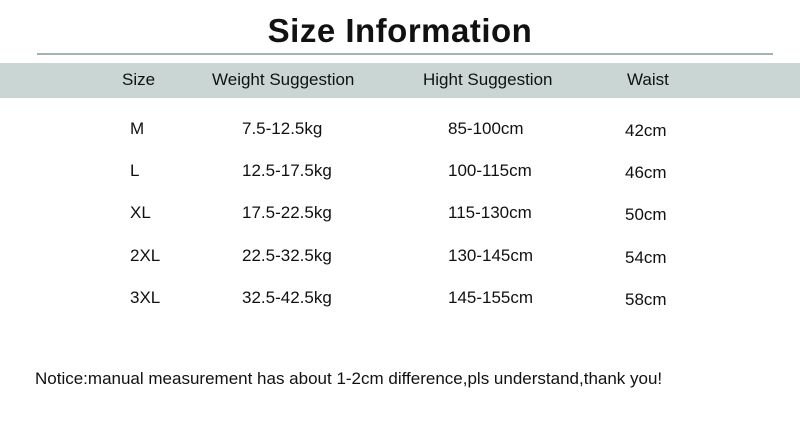  What do you see at coordinates (491, 297) in the screenshot?
I see `cell-height: 145-155cm` at bounding box center [491, 297].